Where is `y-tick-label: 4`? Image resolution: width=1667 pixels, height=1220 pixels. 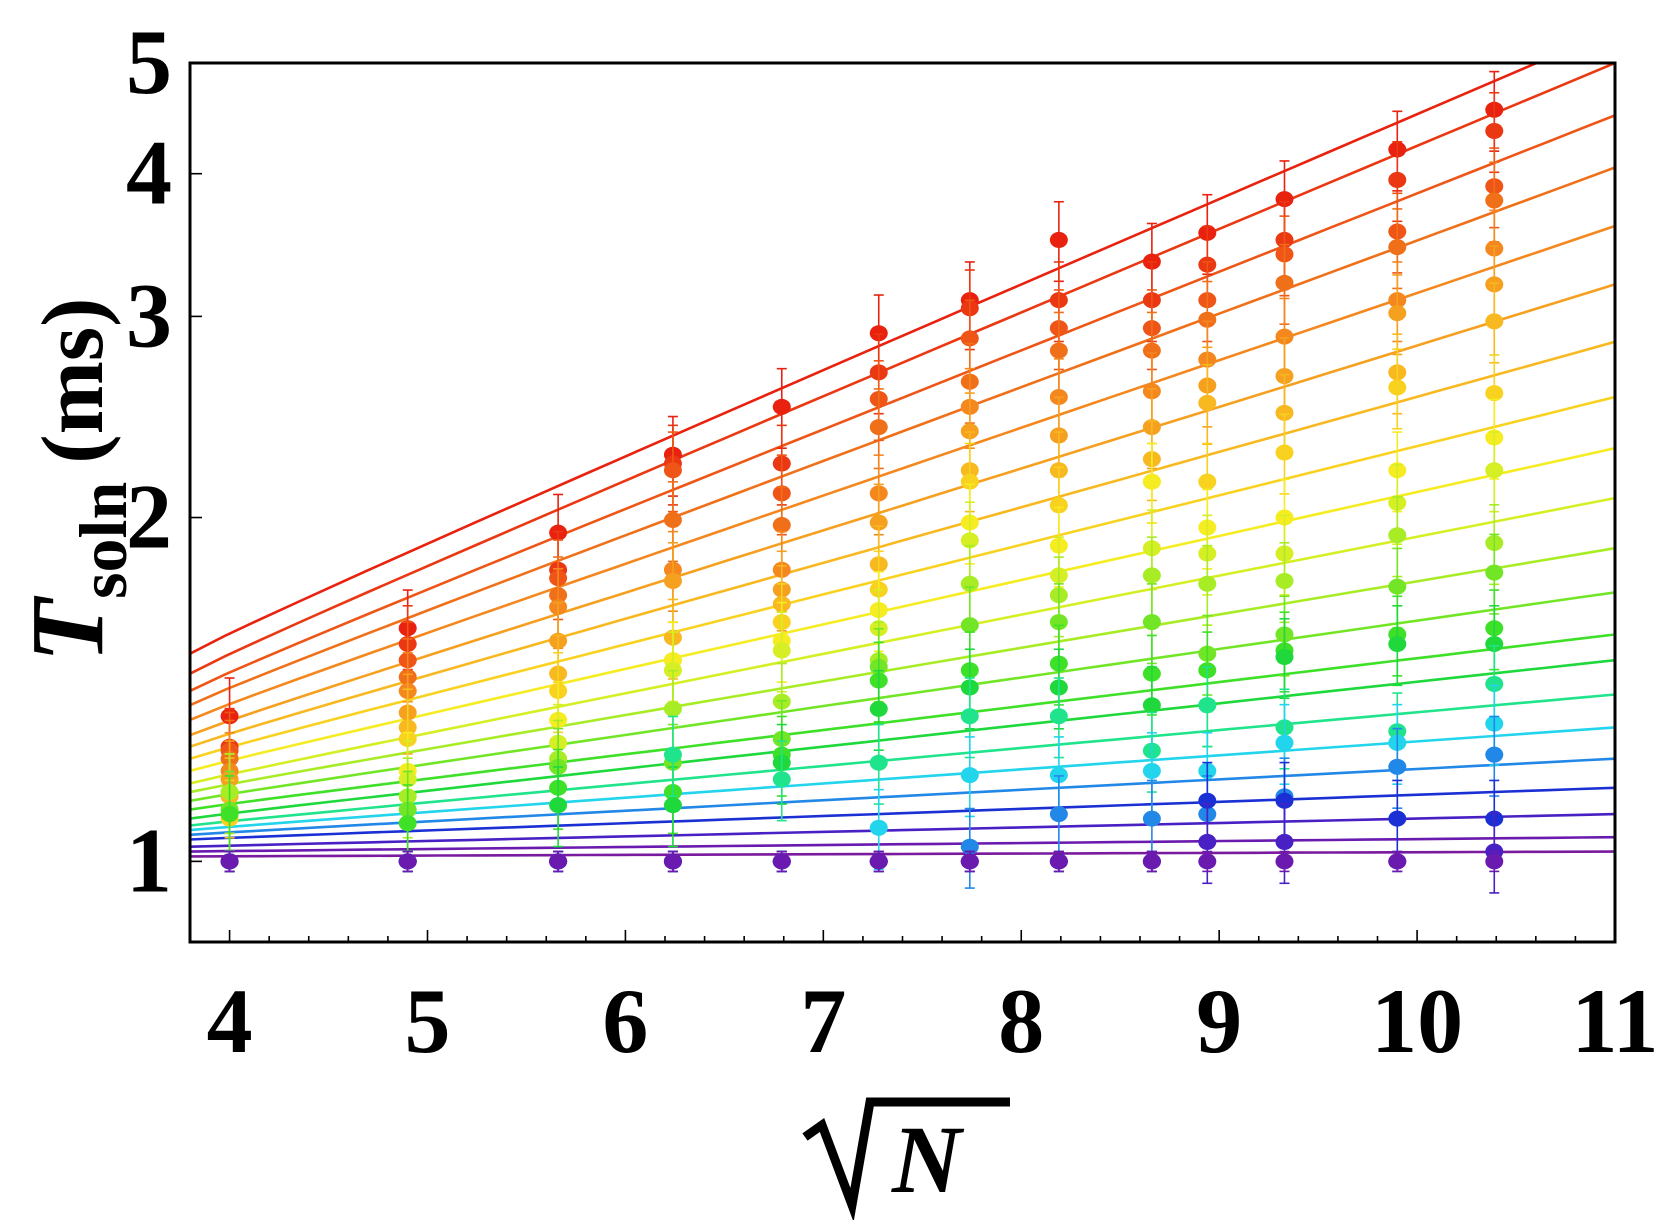 y-tick-label: 4 is located at coordinates (149, 173).